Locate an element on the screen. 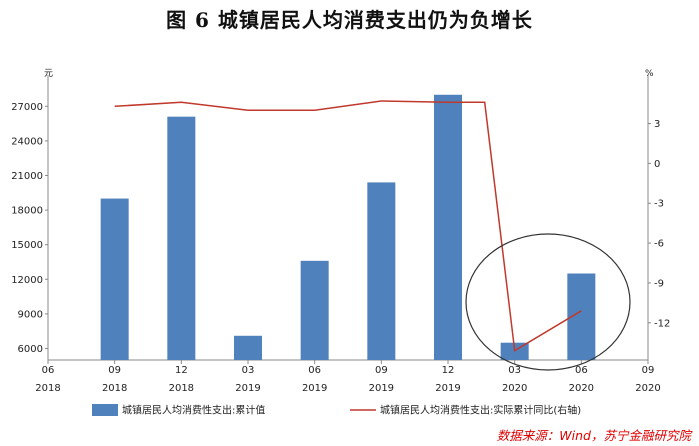 Image resolution: width=699 pixels, height=446 pixels. left-tick-label: 6000 is located at coordinates (30, 349).